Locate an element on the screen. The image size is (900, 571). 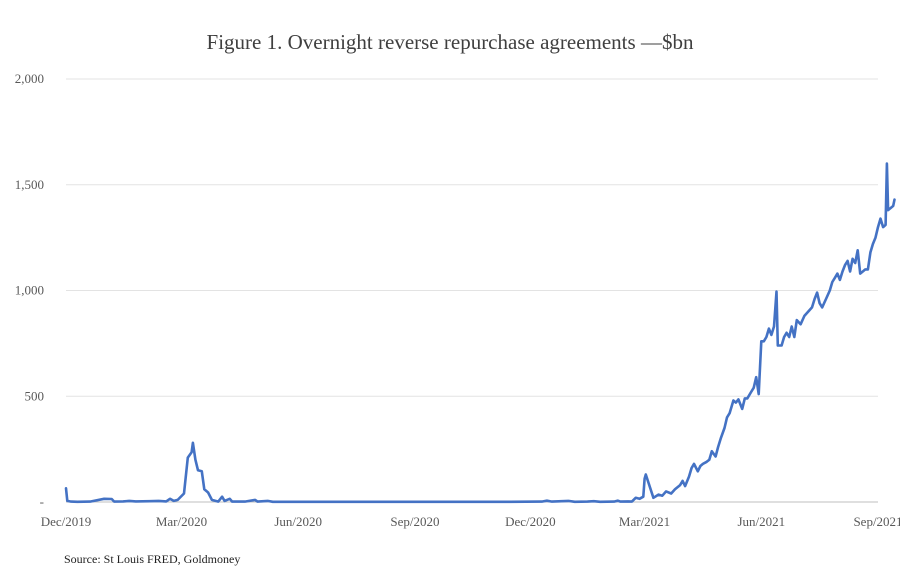
x-tick-label: Jun/2021 is located at coordinates (761, 521).